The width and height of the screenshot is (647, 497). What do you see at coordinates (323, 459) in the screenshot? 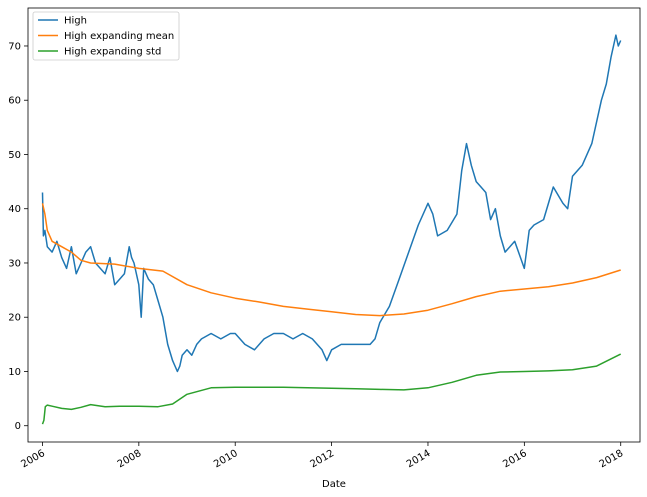
I see `x-tick-label: 2012` at bounding box center [323, 459].